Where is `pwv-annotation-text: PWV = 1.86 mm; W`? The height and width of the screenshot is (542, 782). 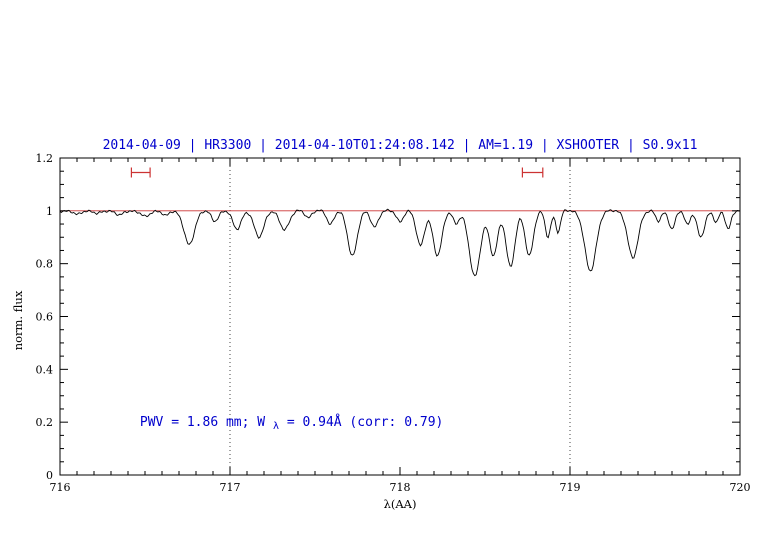 pwv-annotation-text: PWV = 1.86 mm; W is located at coordinates (202, 422).